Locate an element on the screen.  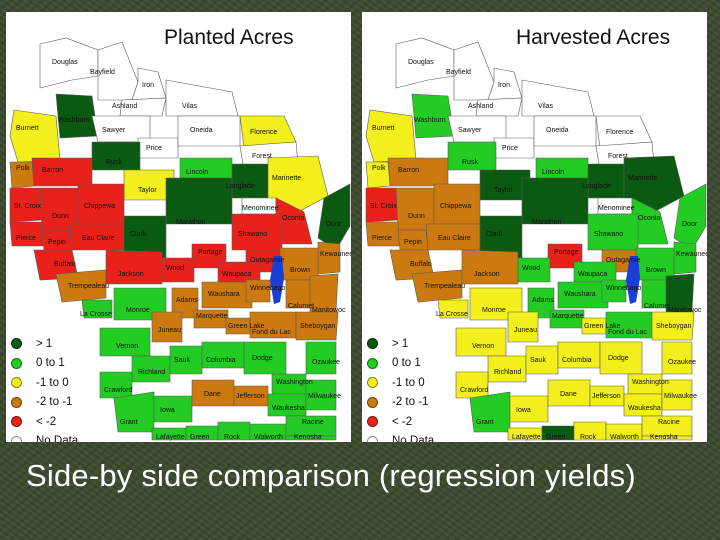
county-label-barron: Barron is located at coordinates (408, 170).